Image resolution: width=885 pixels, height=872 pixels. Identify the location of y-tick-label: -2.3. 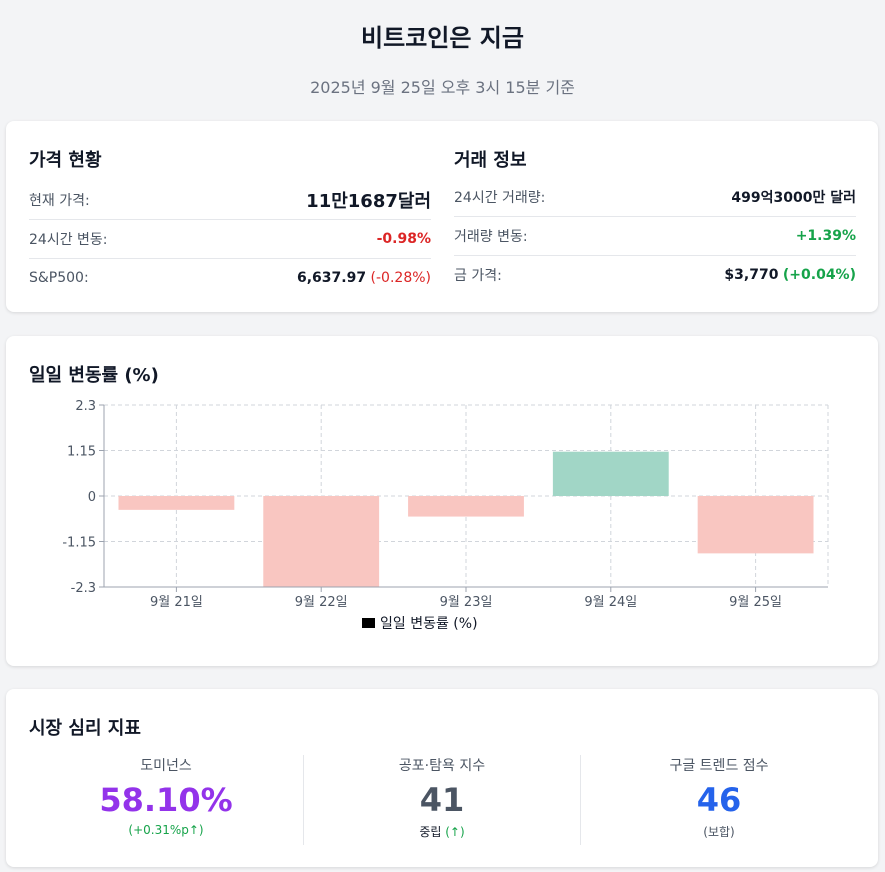
(83, 588).